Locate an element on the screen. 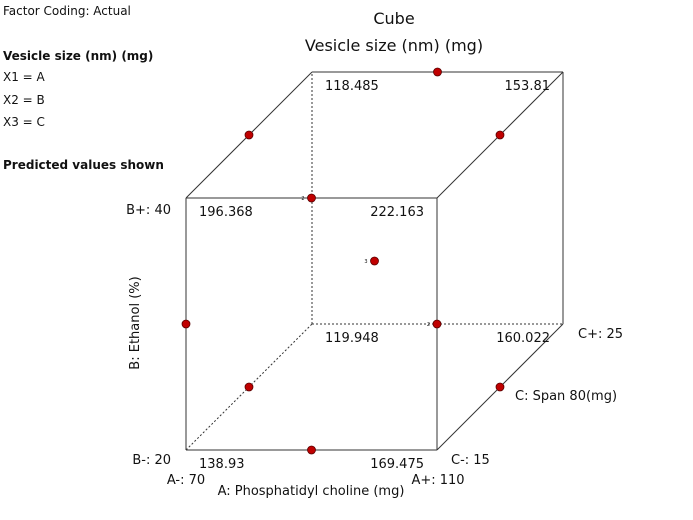  b-high-label: B+: 40 is located at coordinates (148, 210).